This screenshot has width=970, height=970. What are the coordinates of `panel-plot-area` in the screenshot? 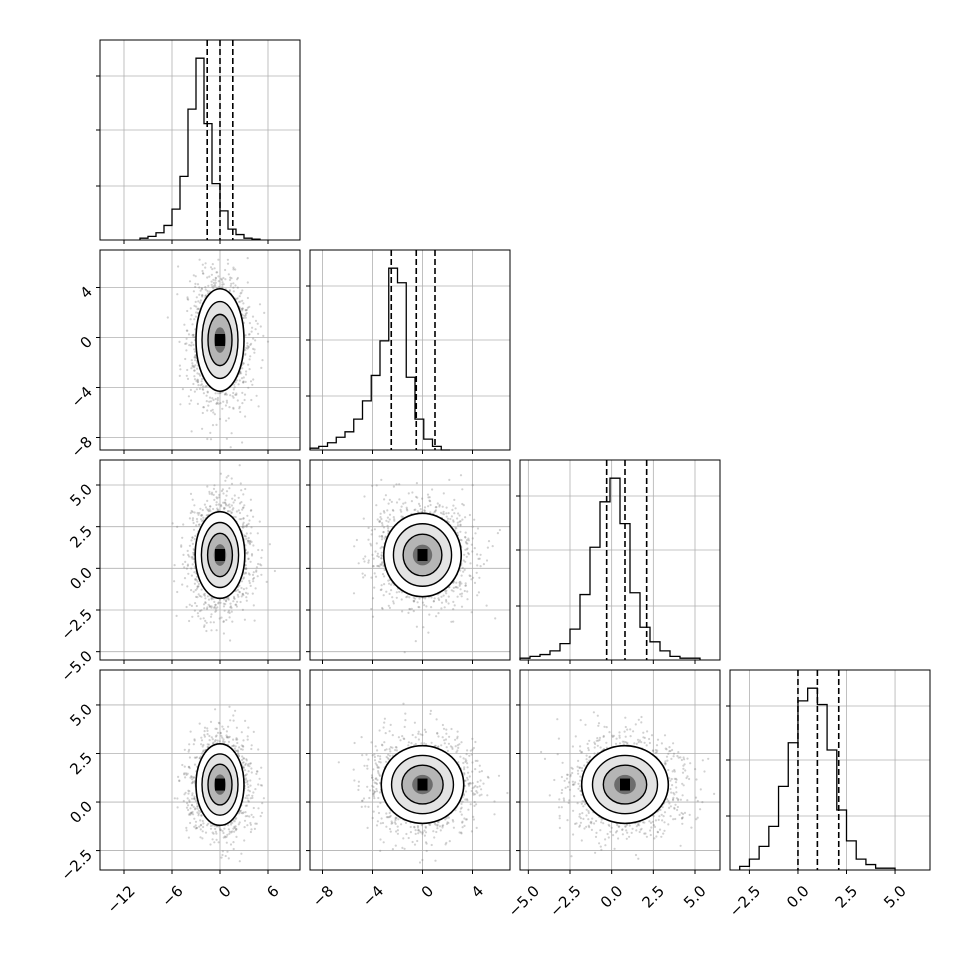 It's located at (200, 770).